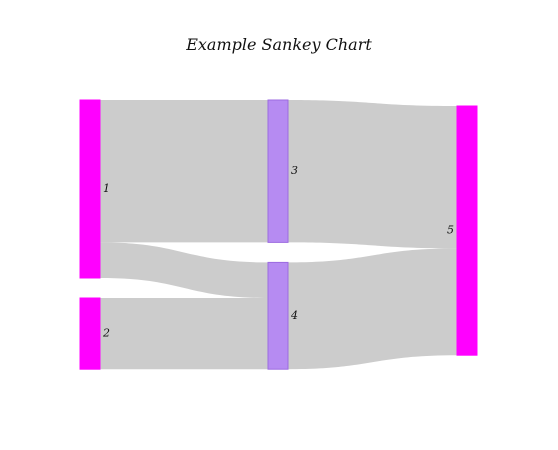 The height and width of the screenshot is (450, 558). I want to click on node-label-5: 5, so click(450, 230).